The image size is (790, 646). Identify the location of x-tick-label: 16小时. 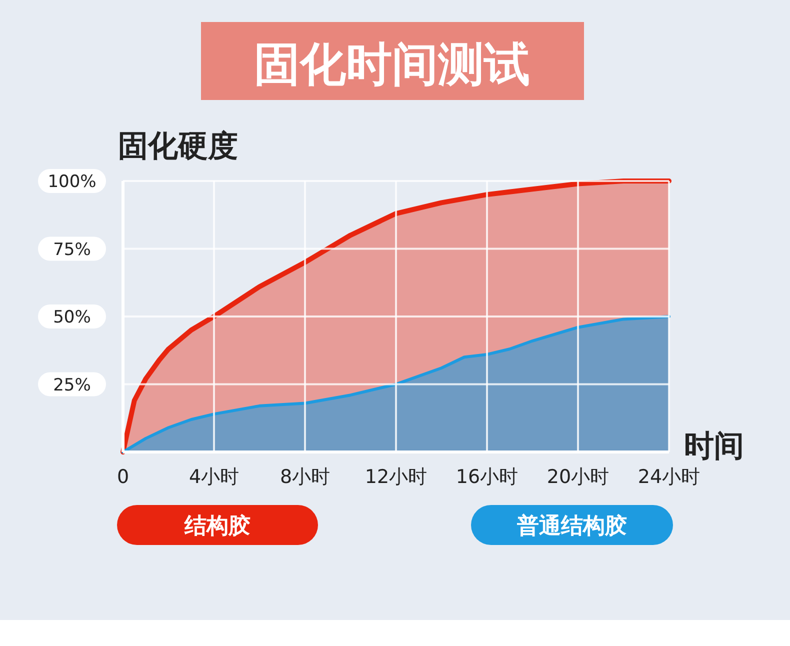
(487, 477).